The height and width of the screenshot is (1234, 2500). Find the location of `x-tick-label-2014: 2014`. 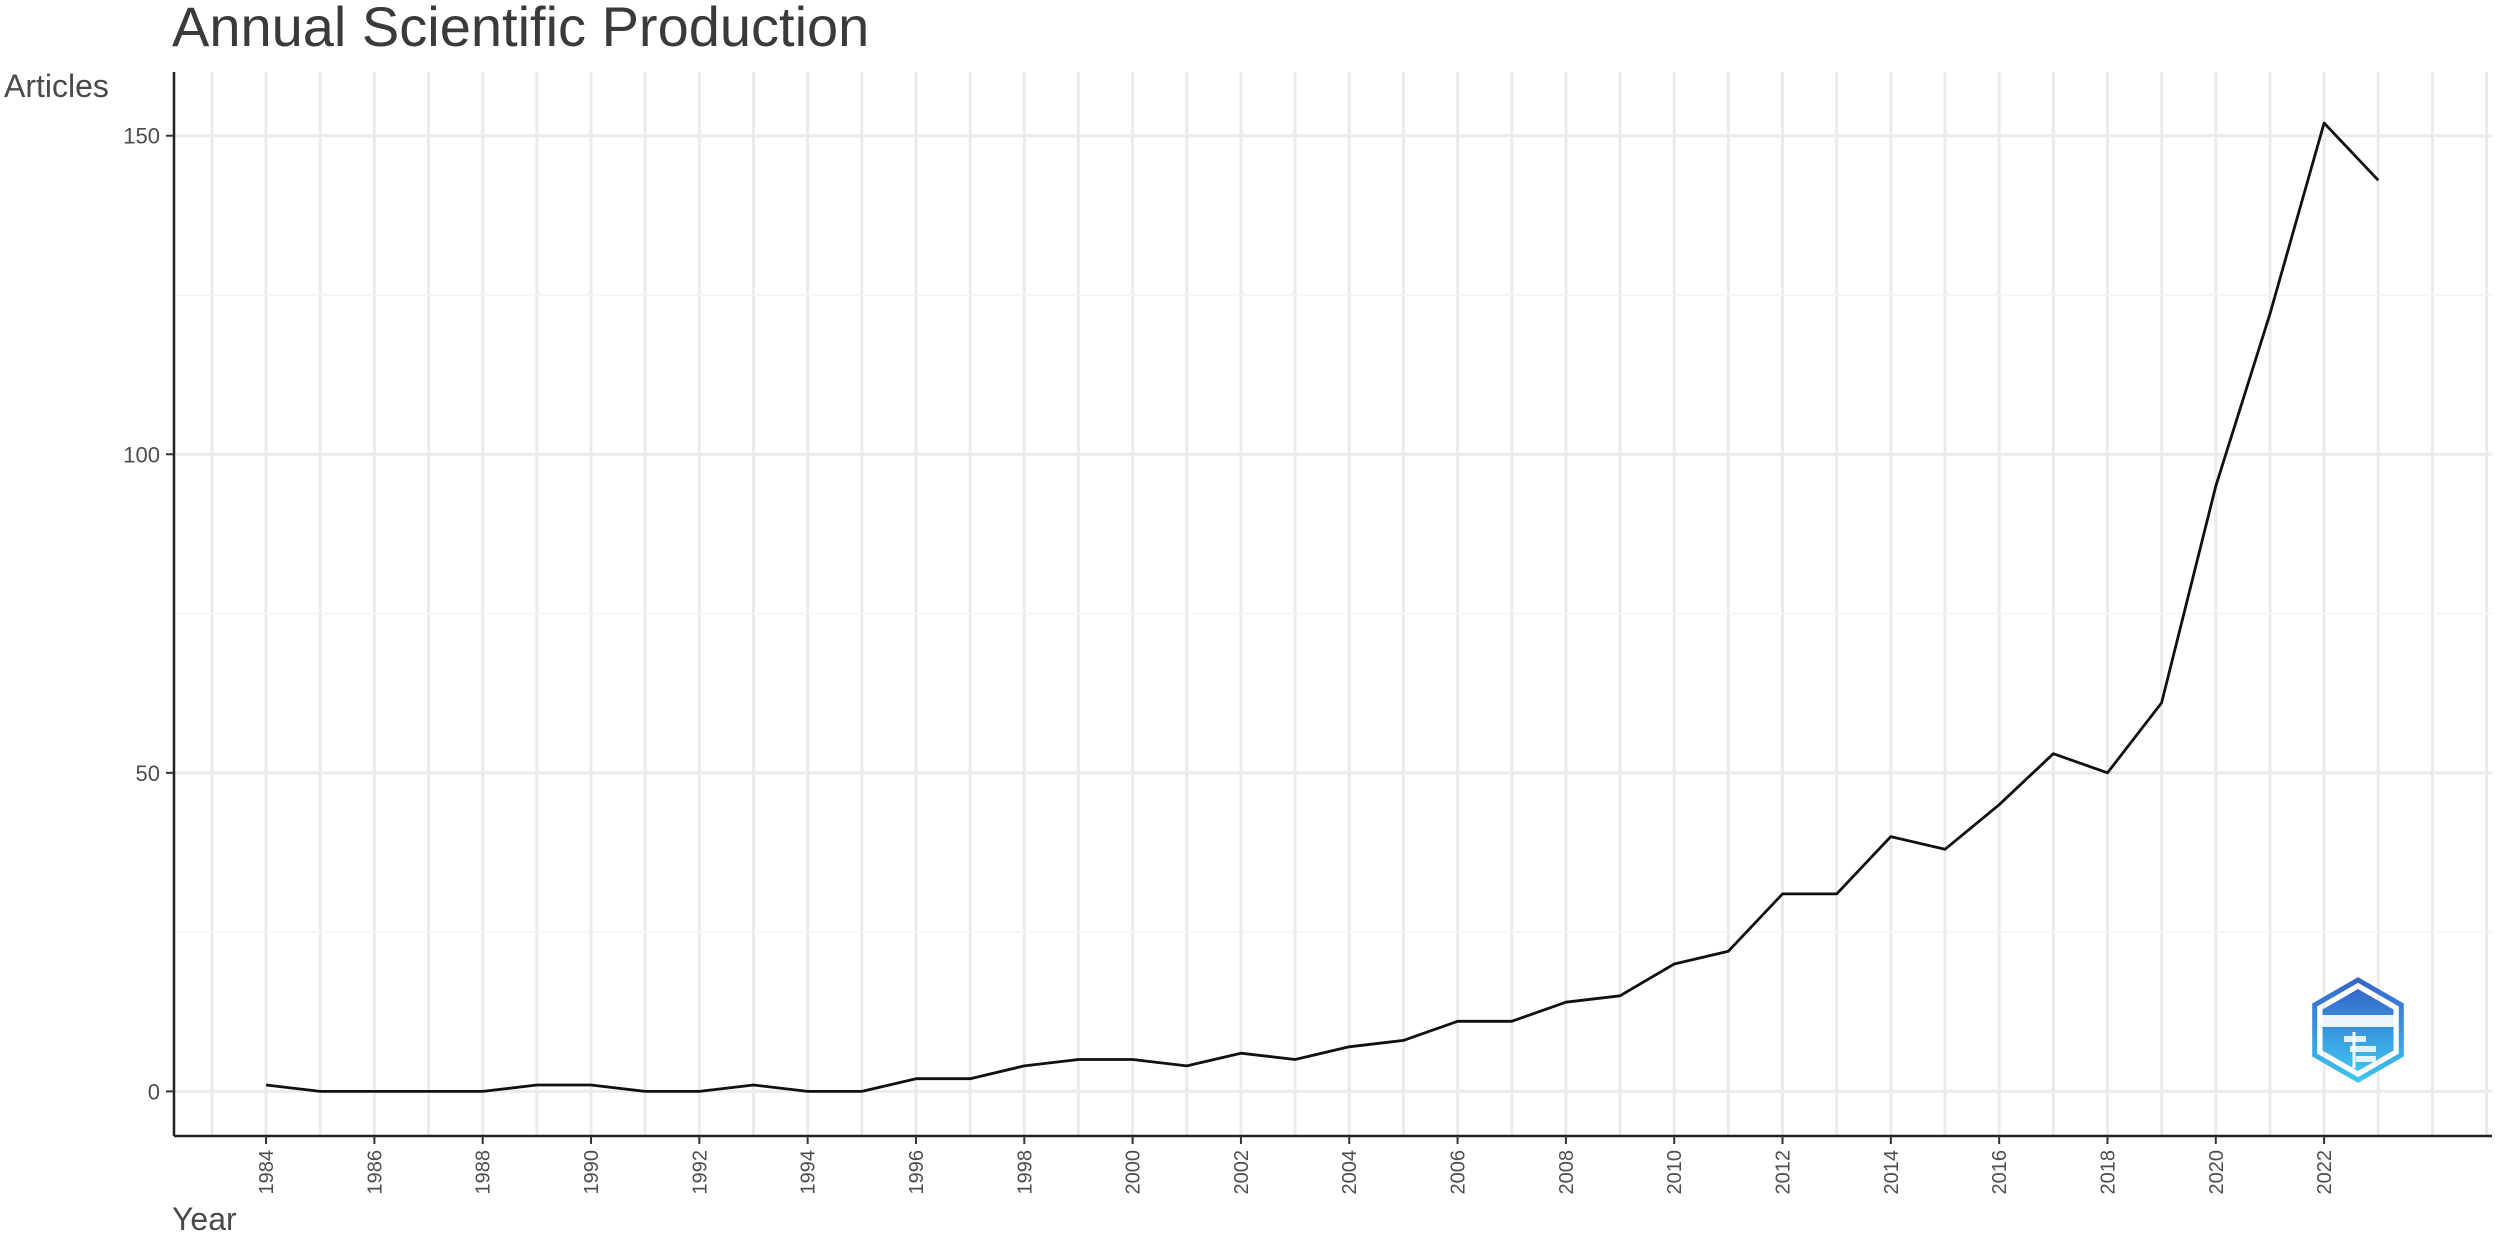

x-tick-label-2014: 2014 is located at coordinates (1892, 1172).